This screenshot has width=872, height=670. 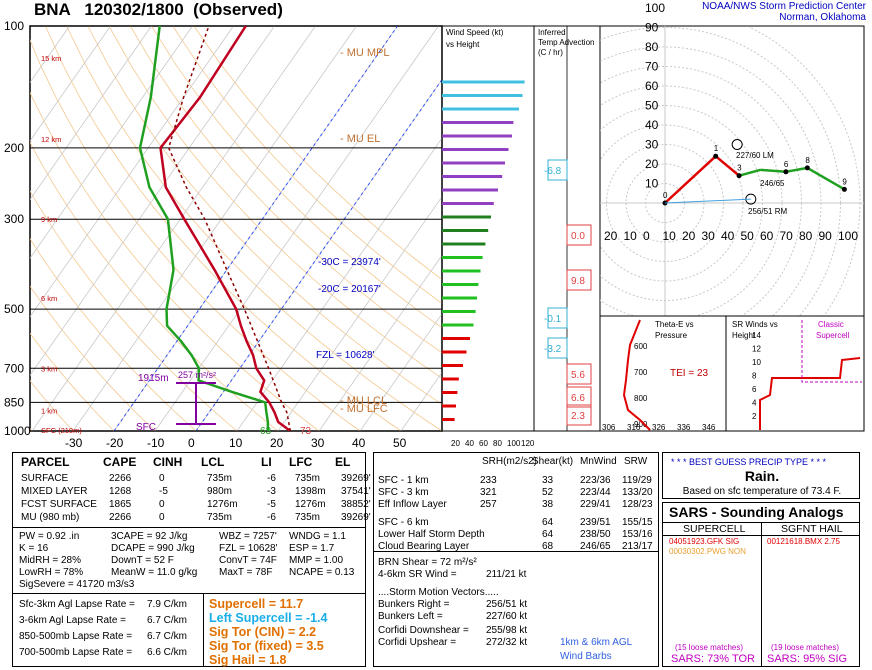 What do you see at coordinates (636, 461) in the screenshot?
I see `kin-header: SRW` at bounding box center [636, 461].